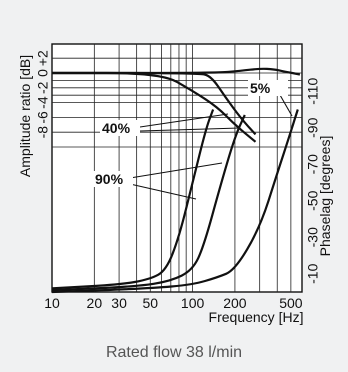  What do you see at coordinates (95, 303) in the screenshot?
I see `x-tick-label: 20` at bounding box center [95, 303].